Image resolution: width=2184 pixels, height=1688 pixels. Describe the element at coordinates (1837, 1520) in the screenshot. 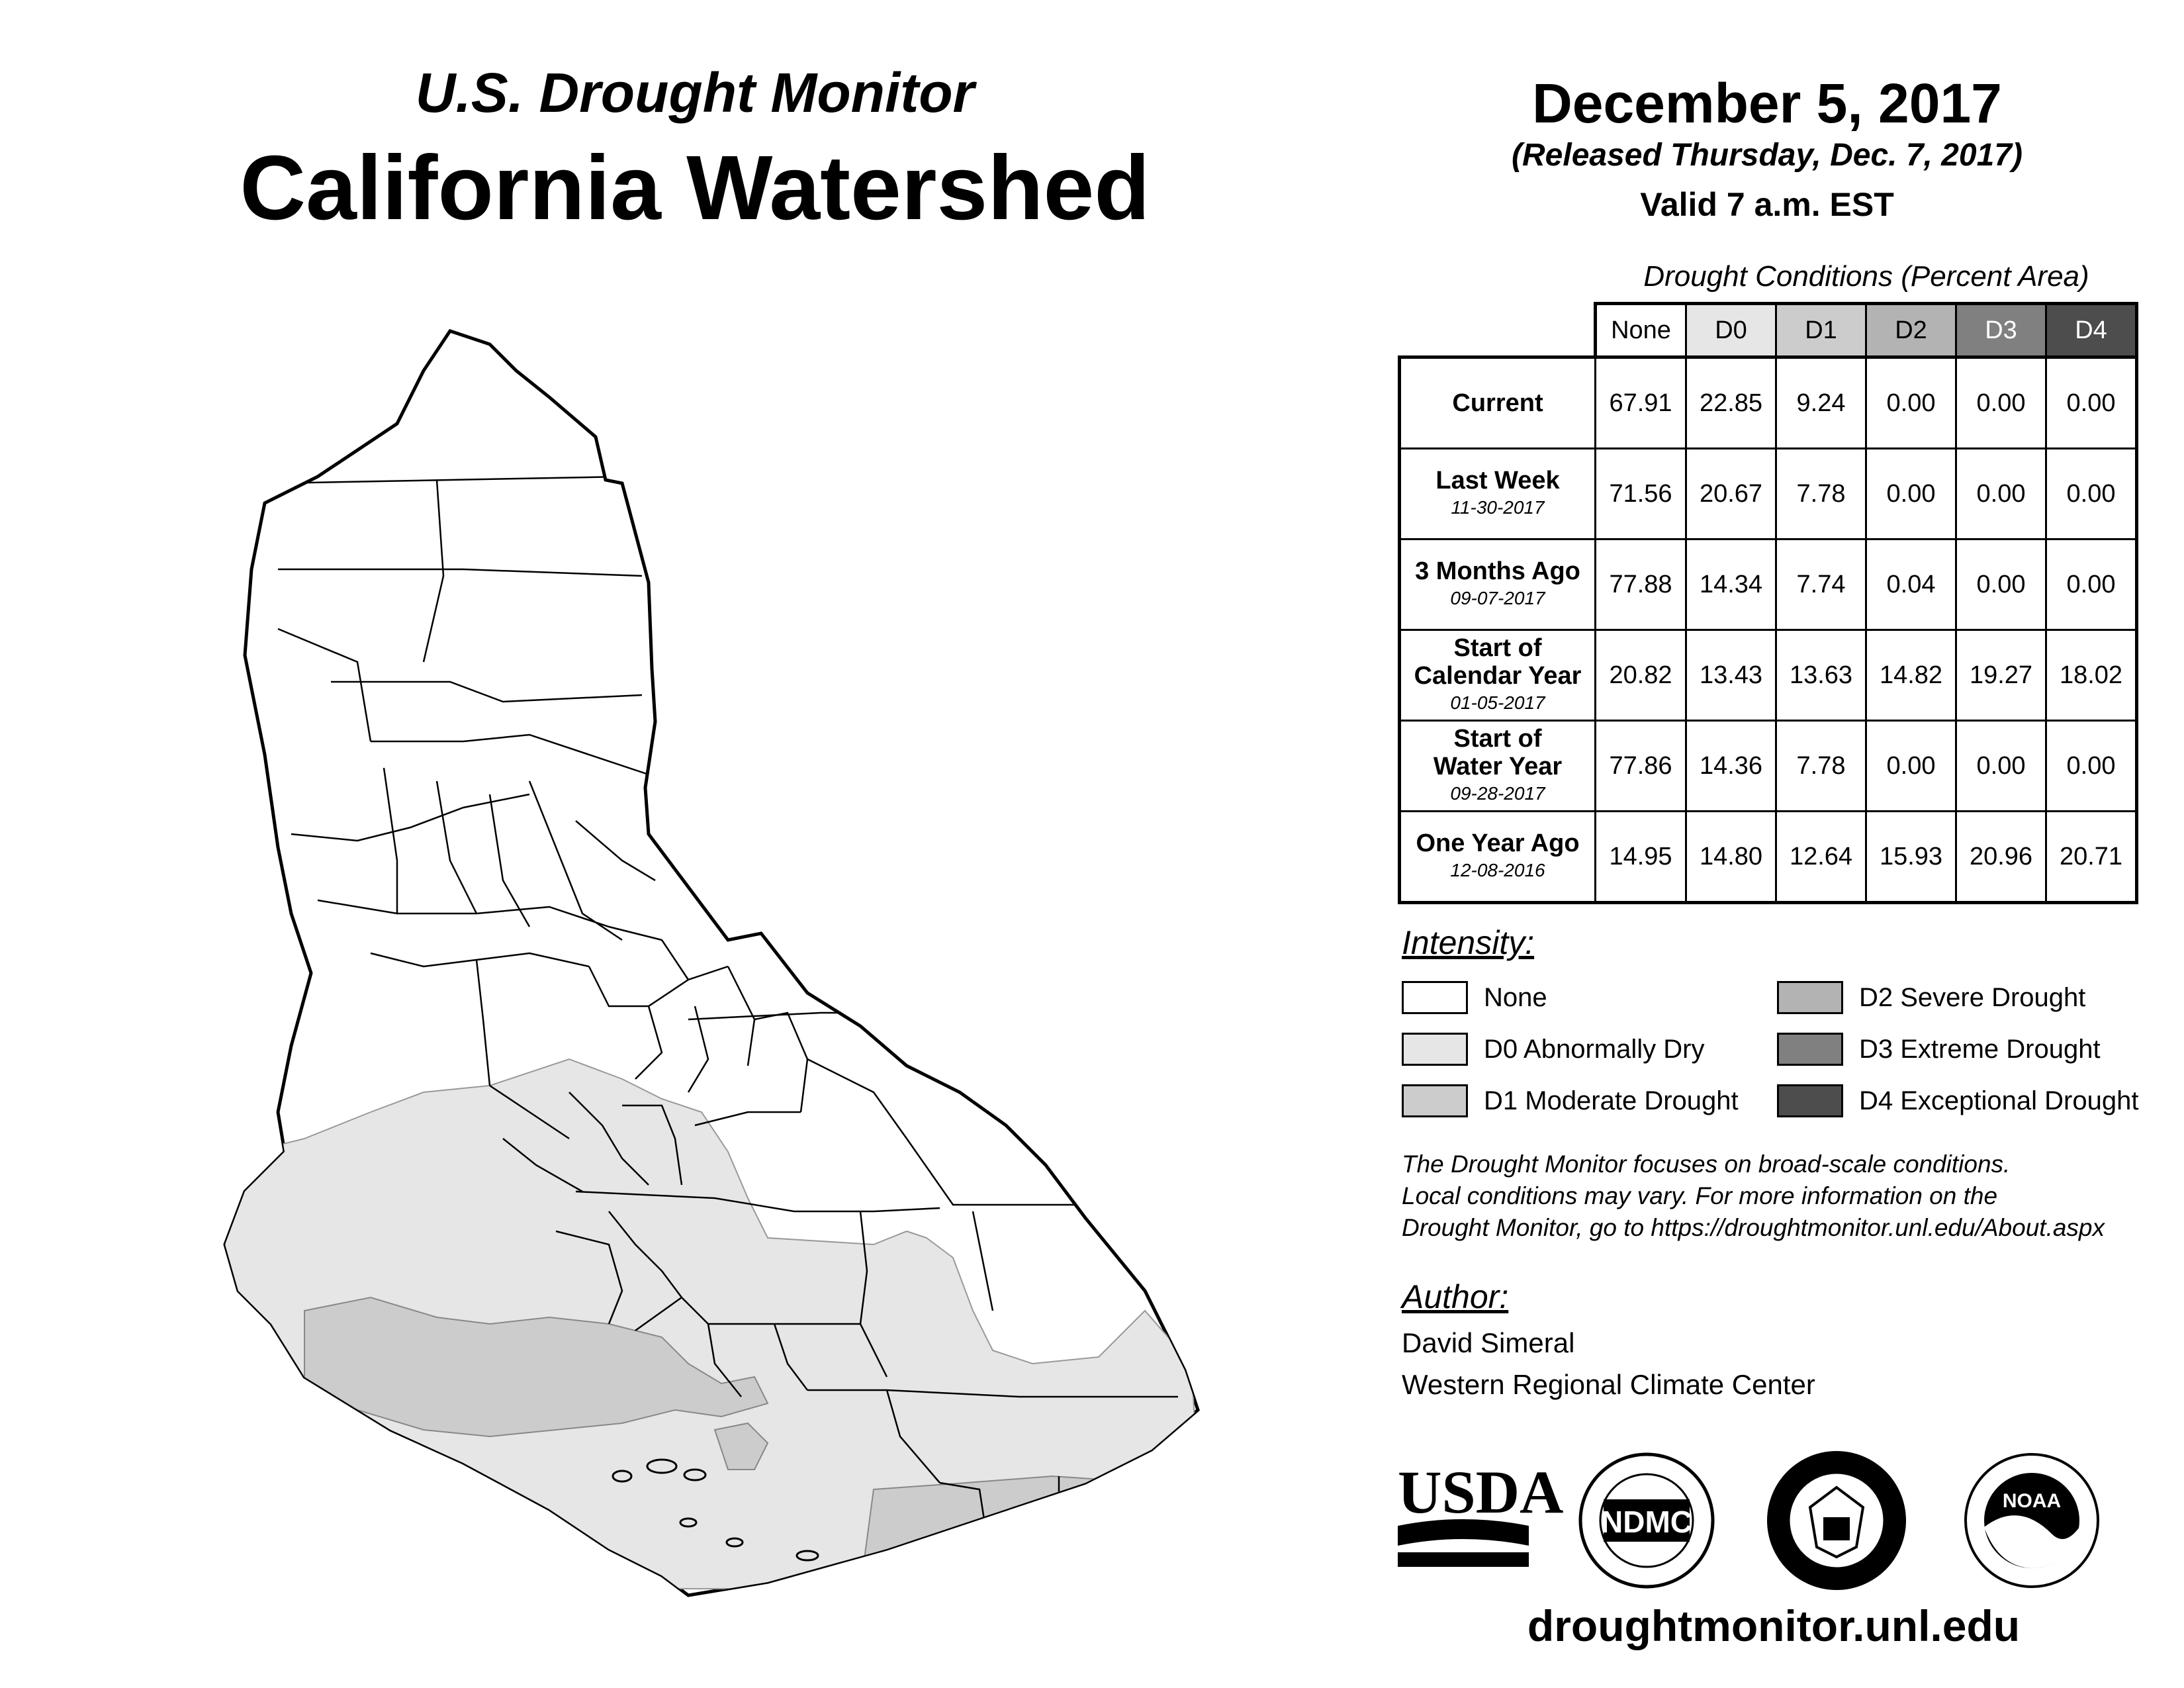

I see `department-of-commerce-seal` at that location.